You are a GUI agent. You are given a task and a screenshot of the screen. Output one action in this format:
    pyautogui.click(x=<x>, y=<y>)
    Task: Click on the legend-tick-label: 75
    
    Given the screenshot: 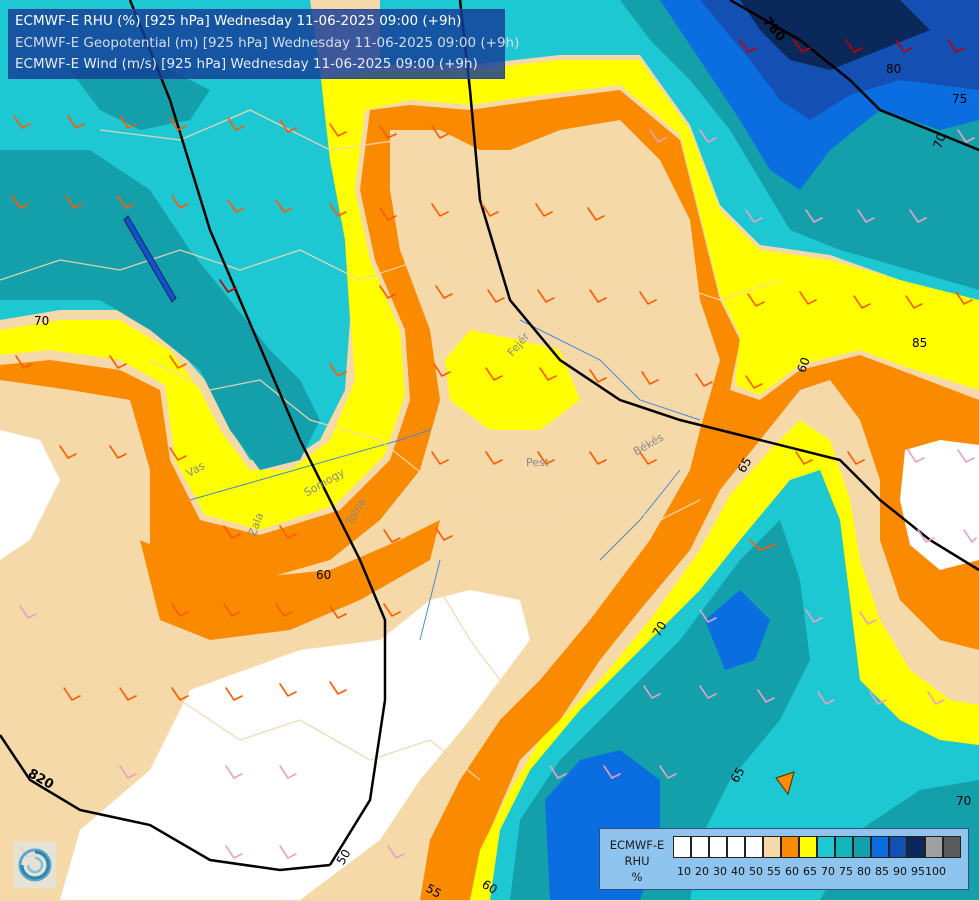 What is the action you would take?
    pyautogui.click(x=846, y=871)
    